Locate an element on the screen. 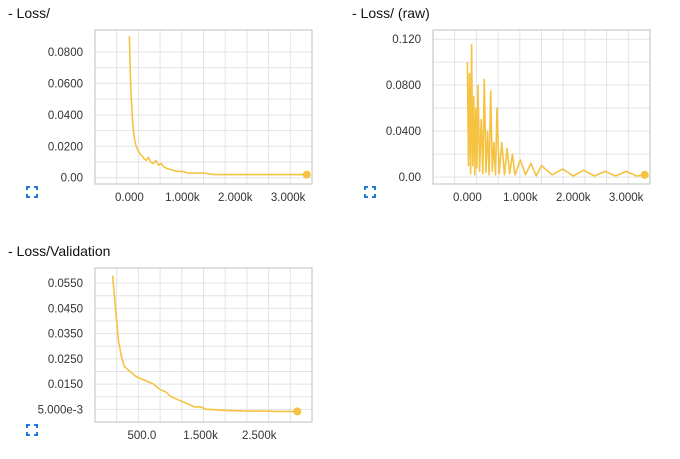 The width and height of the screenshot is (680, 459). y-tick-label: 0.0600 is located at coordinates (65, 84).